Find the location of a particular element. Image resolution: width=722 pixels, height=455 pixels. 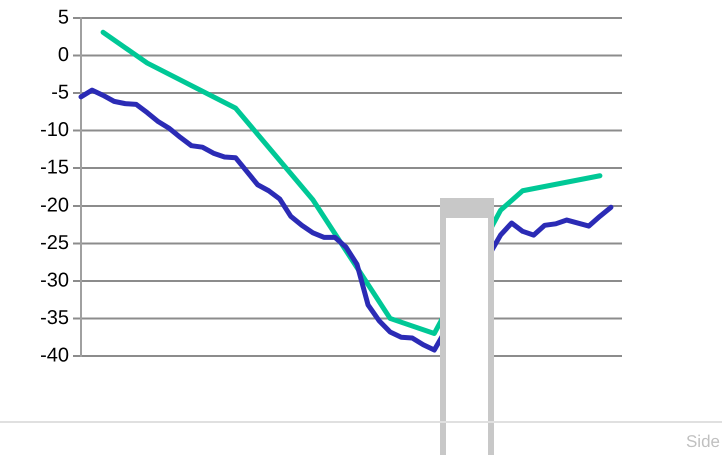

y-tick-label: -25 is located at coordinates (54, 243).